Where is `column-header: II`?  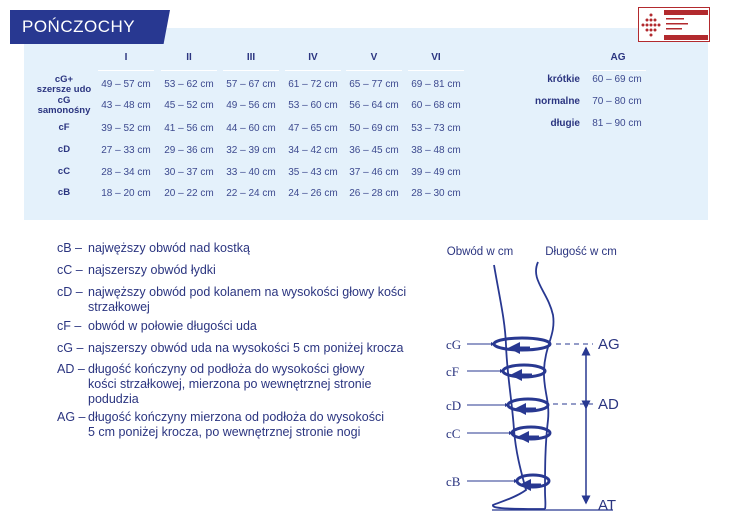 column-header: II is located at coordinates (189, 57).